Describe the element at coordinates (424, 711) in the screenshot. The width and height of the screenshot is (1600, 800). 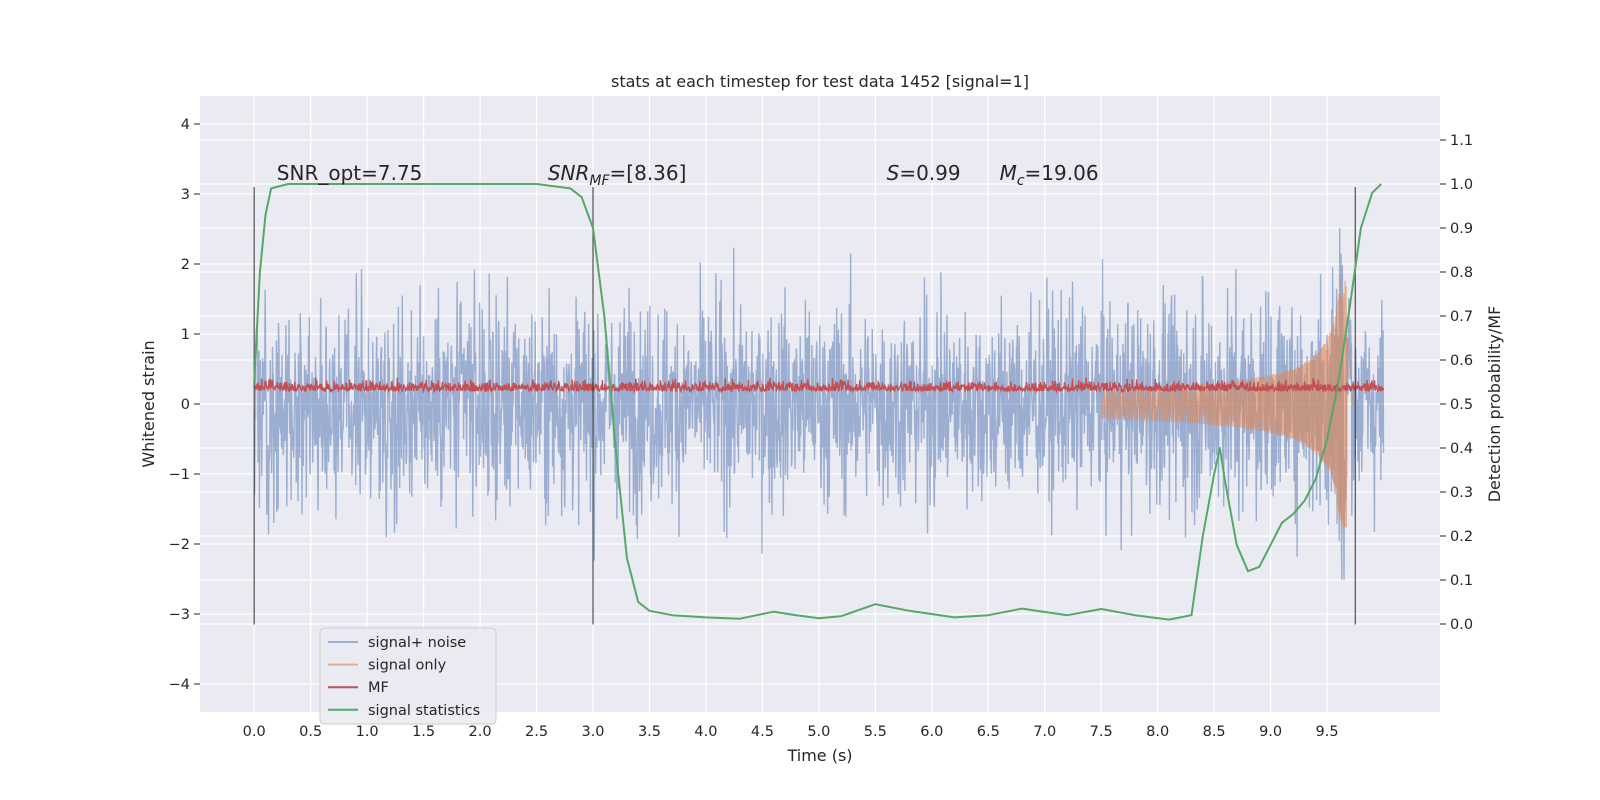
I see `legend-label: signal statistics` at that location.